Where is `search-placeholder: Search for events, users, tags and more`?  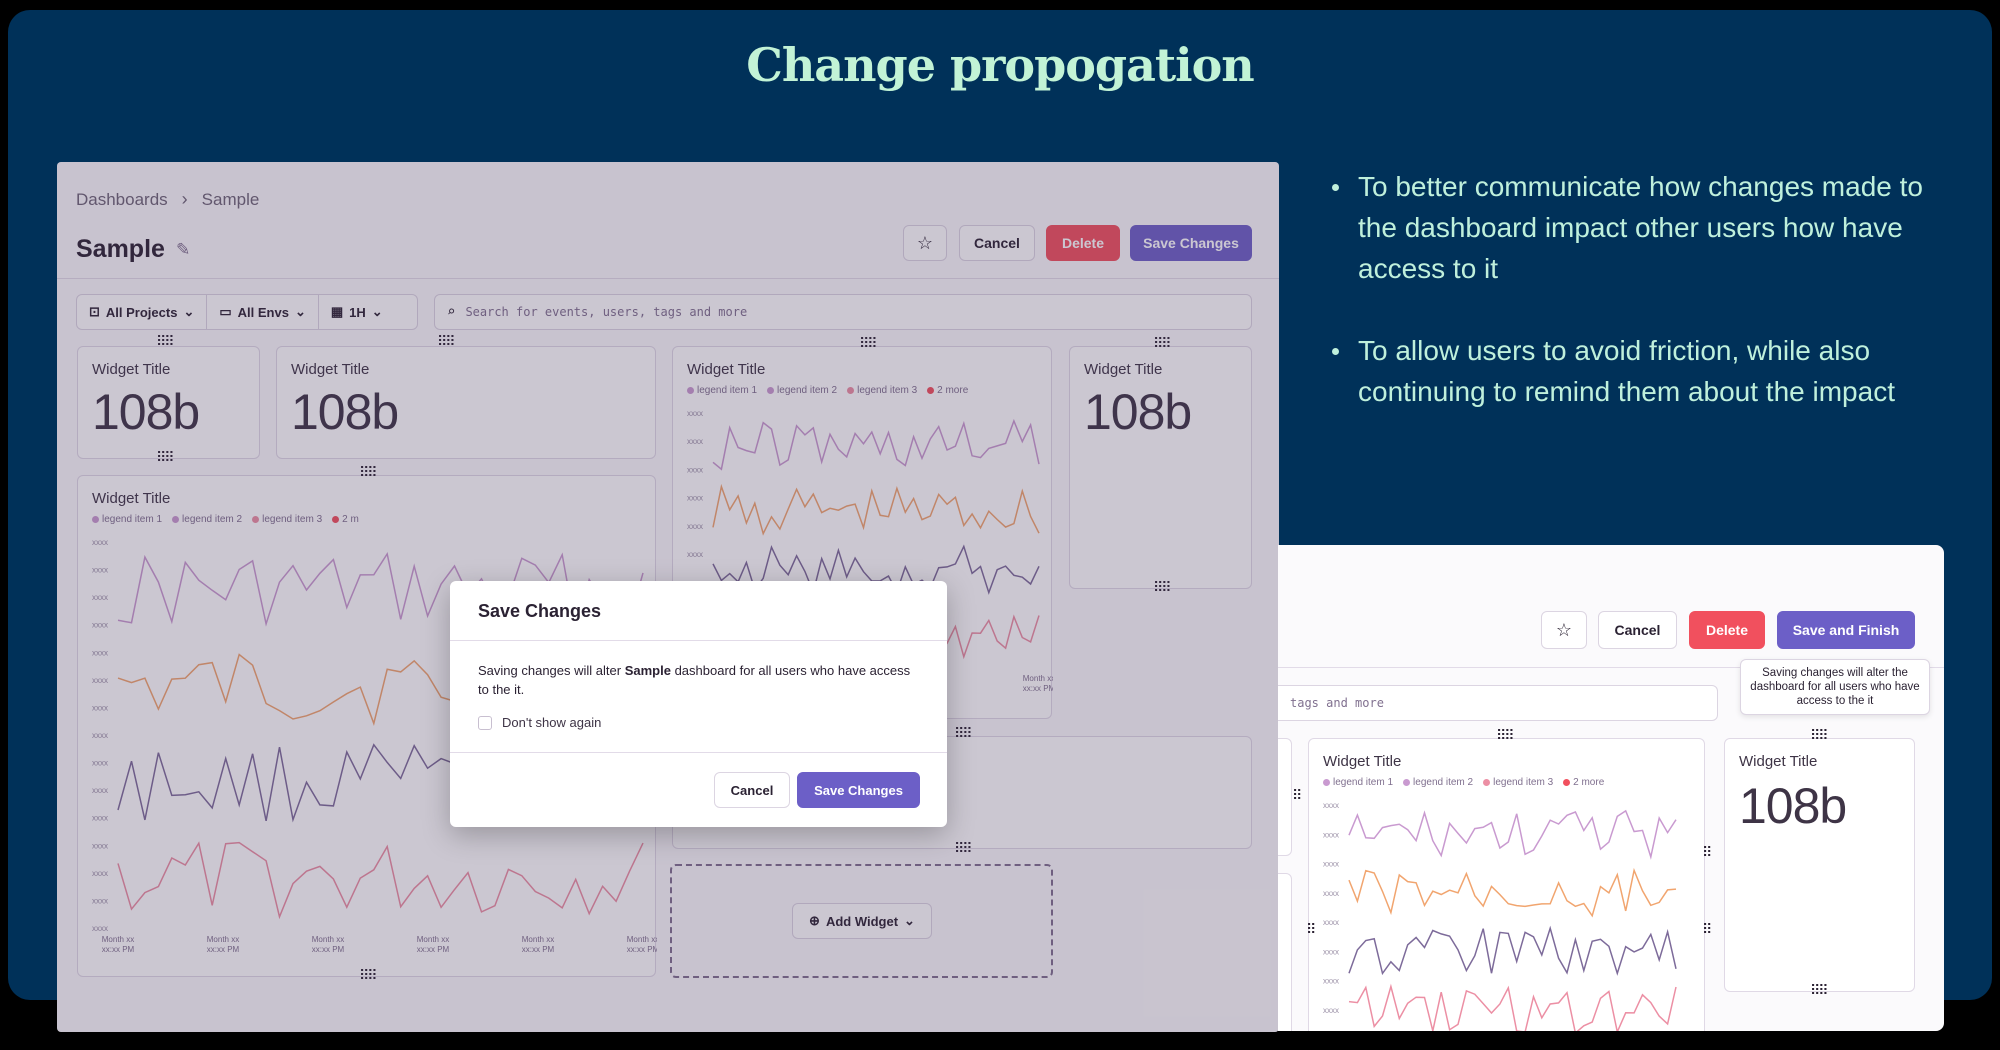
search-placeholder: Search for events, users, tags and more is located at coordinates (606, 312).